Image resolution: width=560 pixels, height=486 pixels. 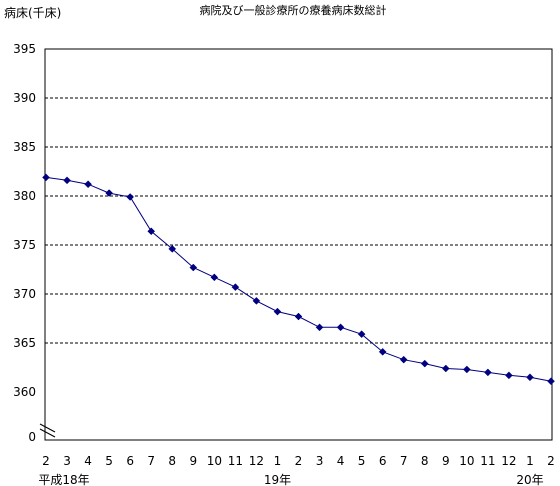 What do you see at coordinates (293, 10) in the screenshot?
I see `chart-title: 病院及び一般診療所の療養病床数総計` at bounding box center [293, 10].